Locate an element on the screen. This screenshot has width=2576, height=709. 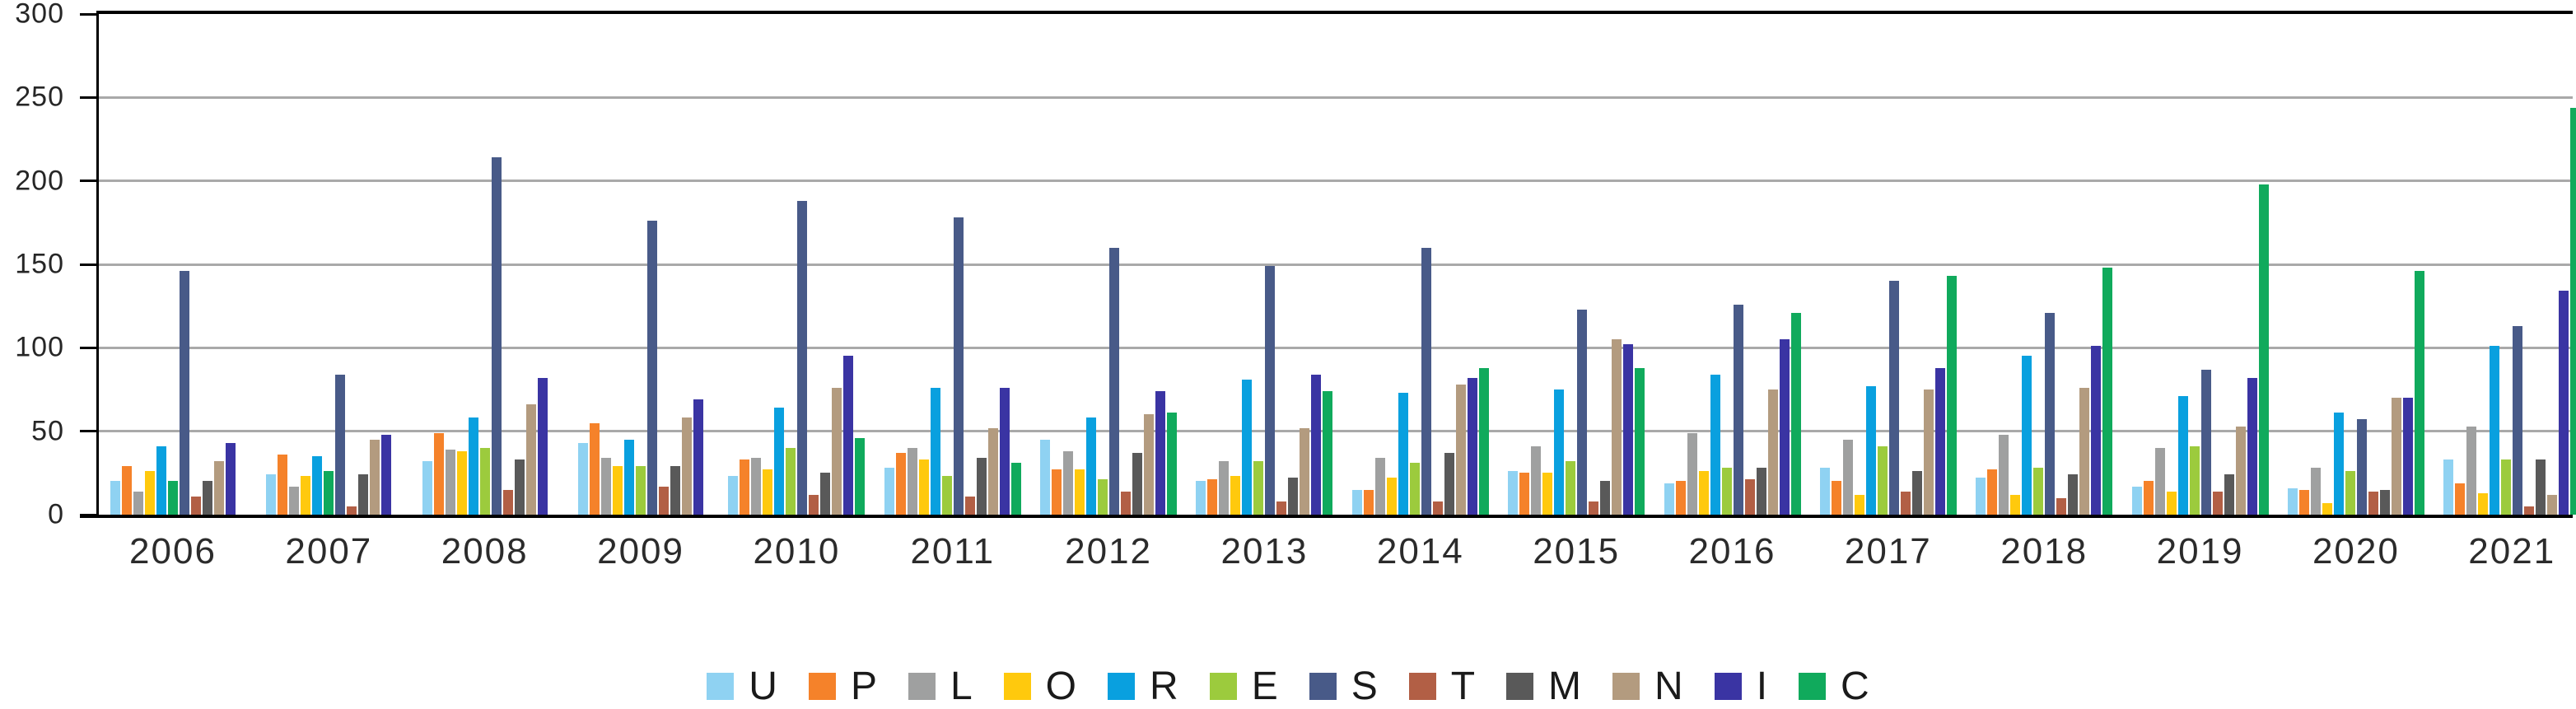
bar-2015-M is located at coordinates (1605, 498).